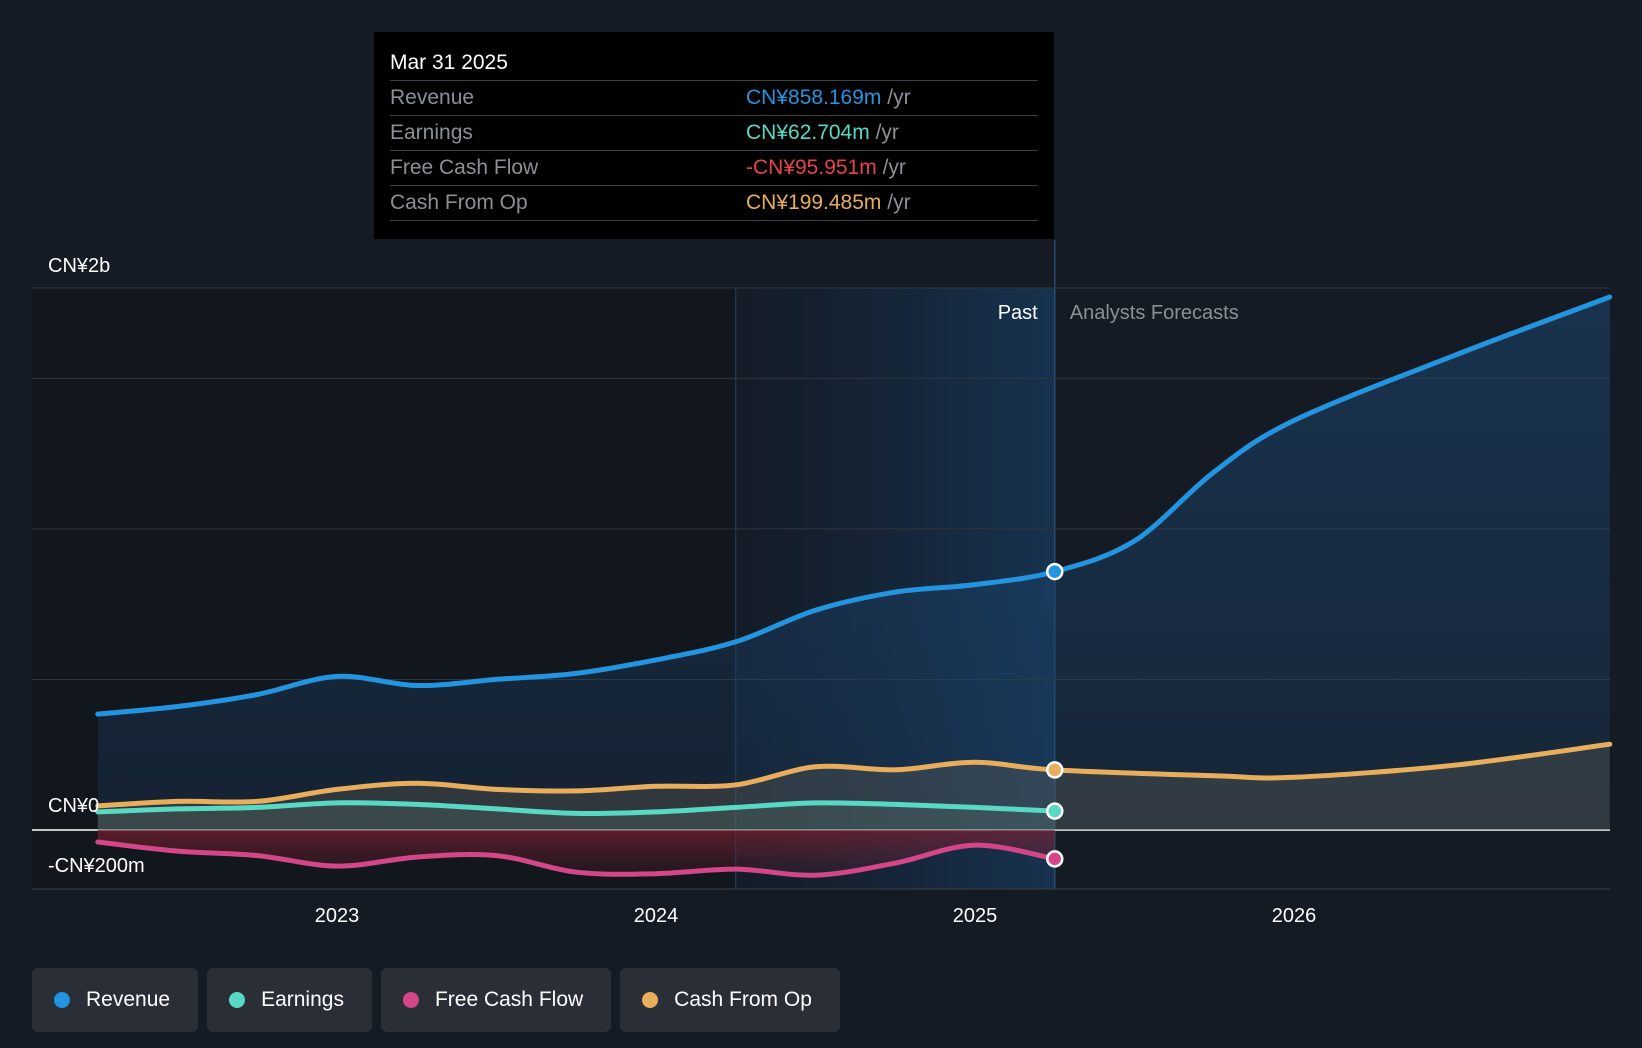  Describe the element at coordinates (464, 167) in the screenshot. I see `tooltip-label: Free Cash Flow` at that location.